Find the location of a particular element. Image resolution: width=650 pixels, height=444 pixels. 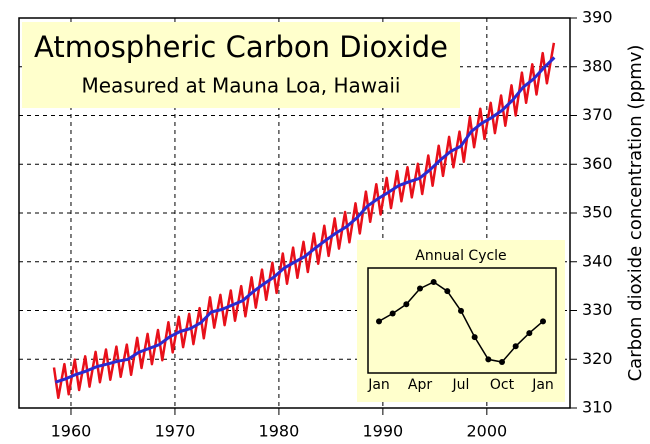

inset-x-label: Oct is located at coordinates (502, 385).